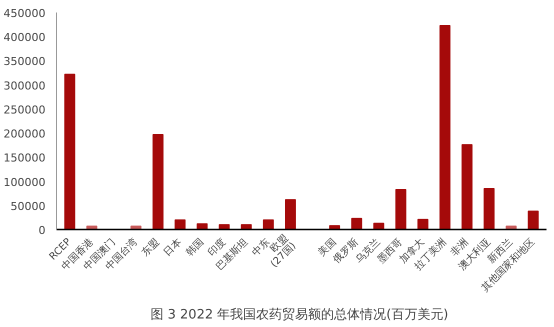 This screenshot has width=554, height=327. Describe the element at coordinates (25, 61) in the screenshot. I see `y-tick-label: 350000` at that location.